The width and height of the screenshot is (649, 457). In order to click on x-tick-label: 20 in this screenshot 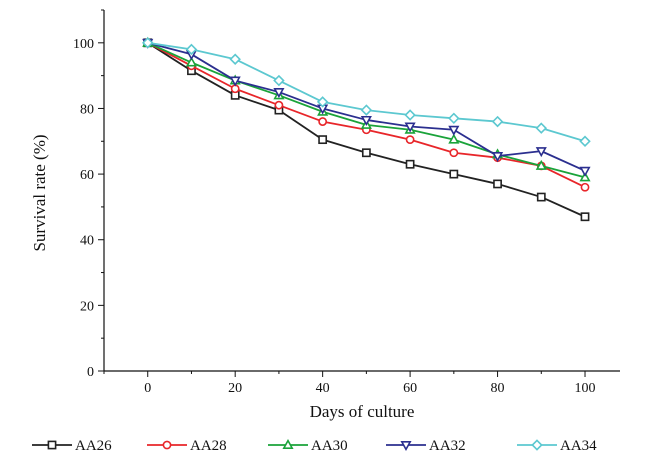, I will do `click(235, 388)`.